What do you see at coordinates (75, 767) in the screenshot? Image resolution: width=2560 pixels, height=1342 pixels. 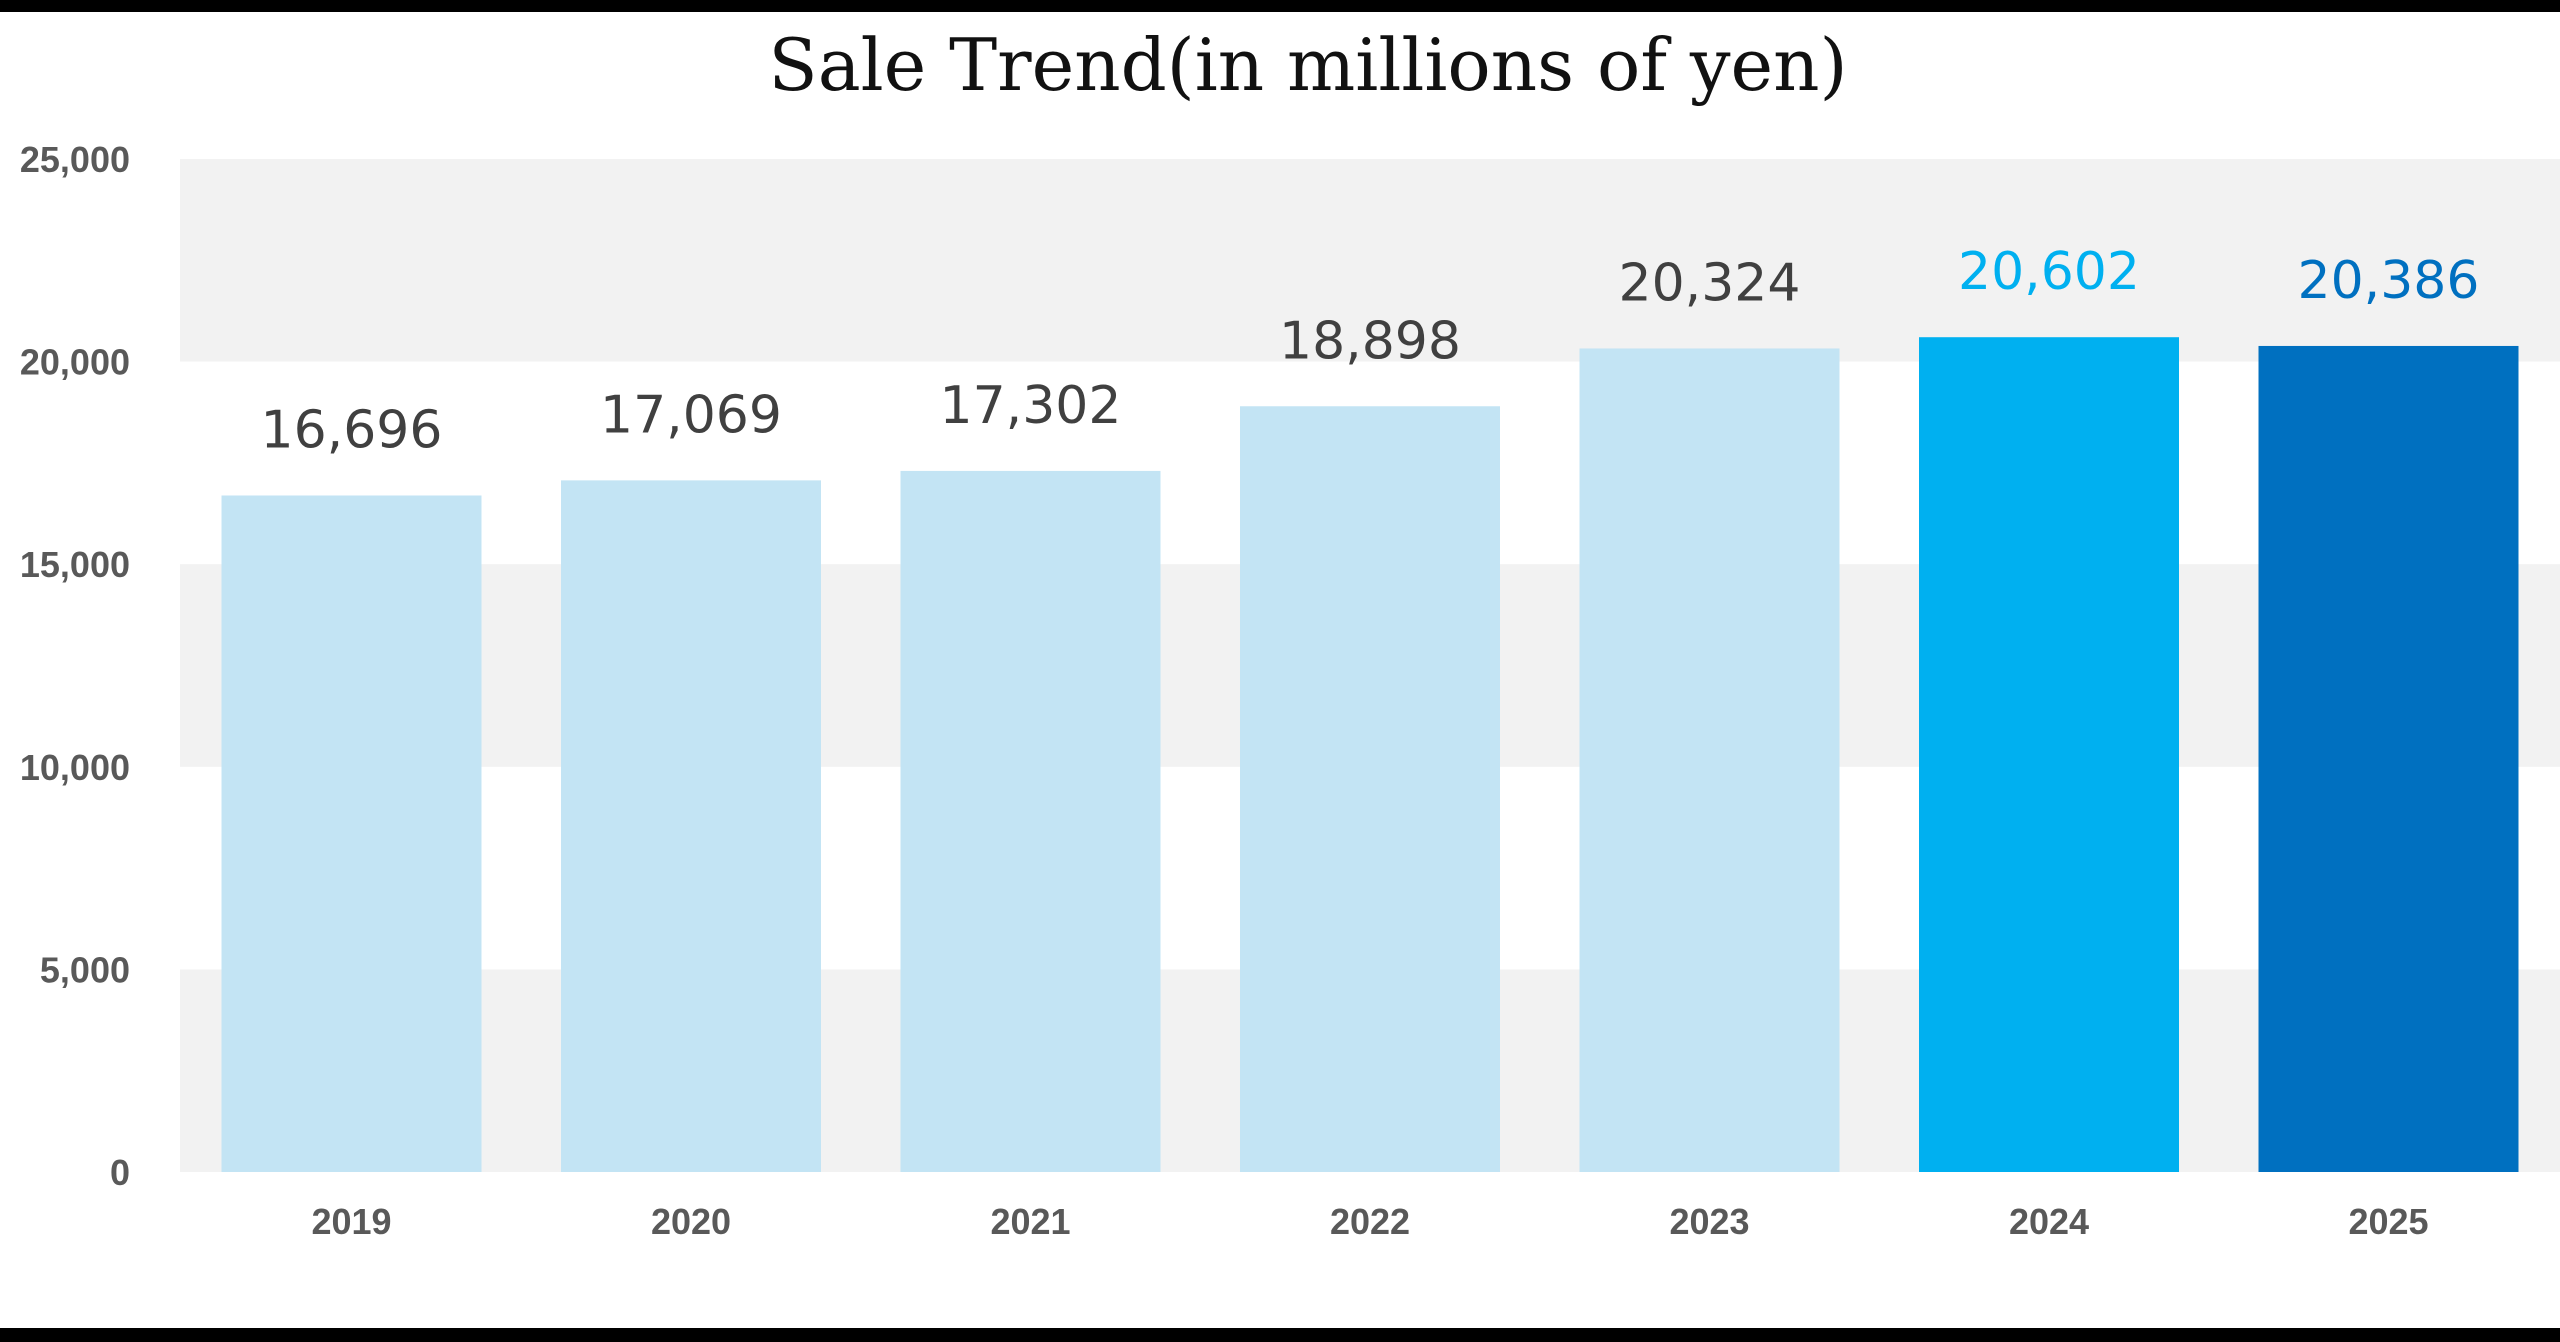 I see `y-tick-label: 10,000` at bounding box center [75, 767].